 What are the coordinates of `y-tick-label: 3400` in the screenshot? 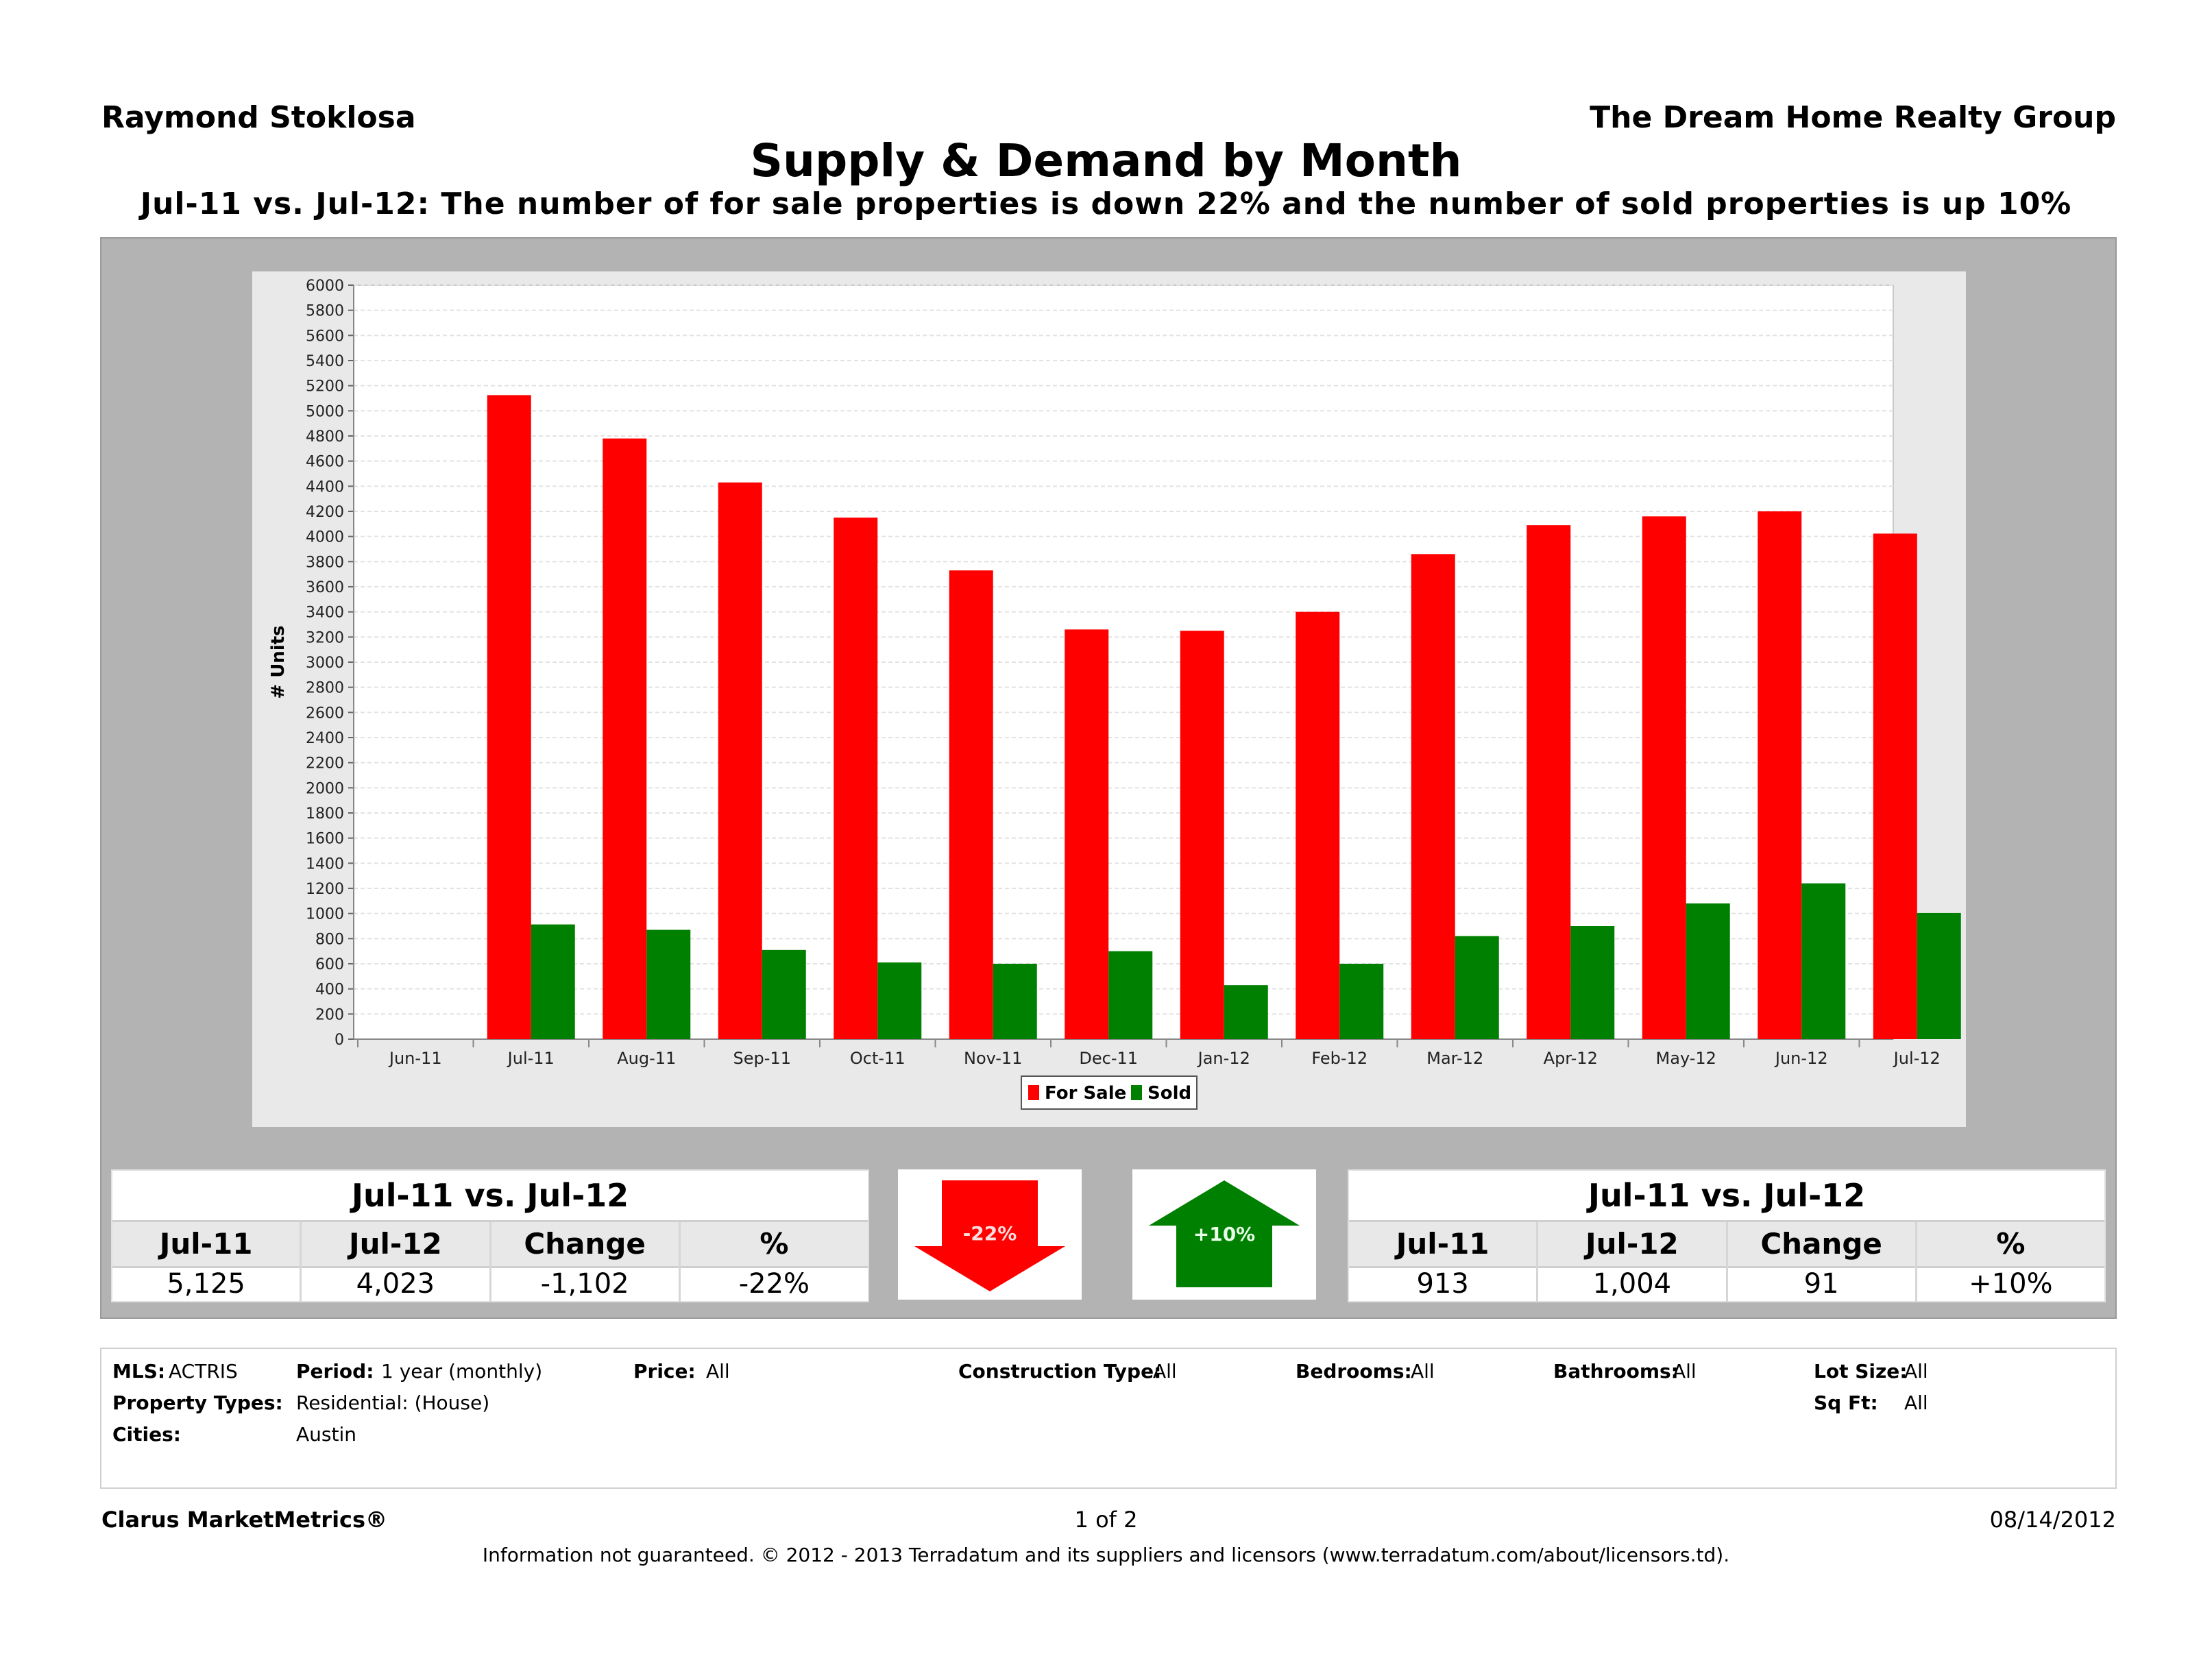 It's located at (325, 613).